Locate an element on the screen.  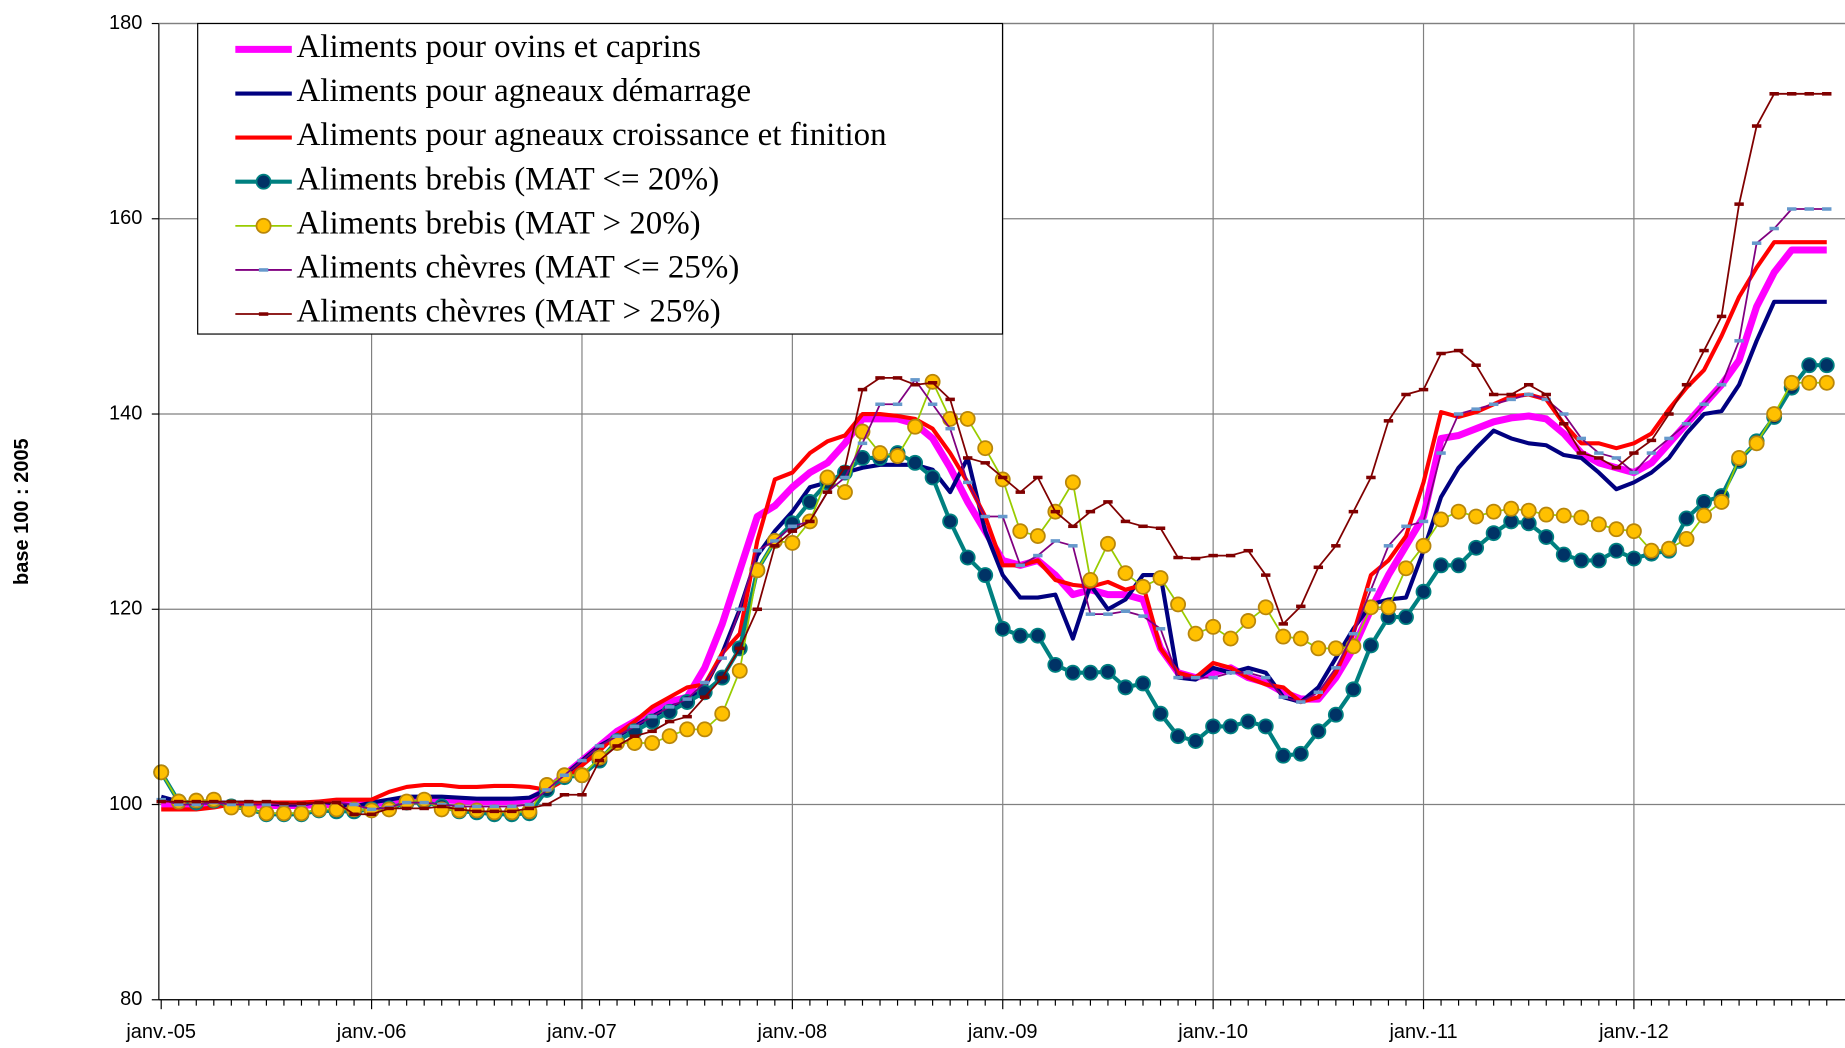
x-tick-label: janv.-05 is located at coordinates (160, 1032).